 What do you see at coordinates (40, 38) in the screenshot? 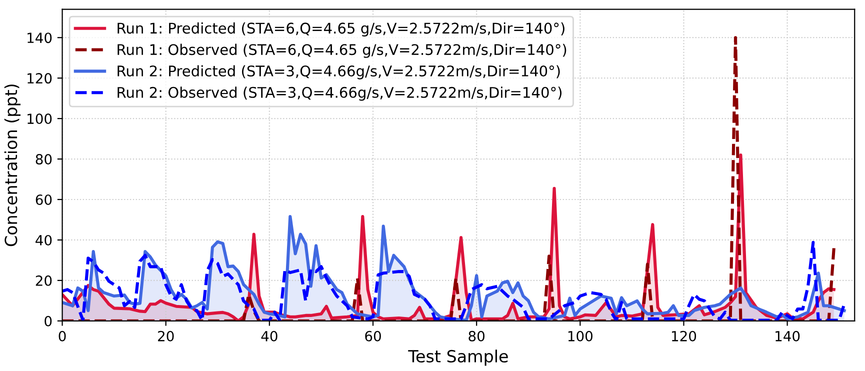
I see `y-tick-label: 140` at bounding box center [40, 38].